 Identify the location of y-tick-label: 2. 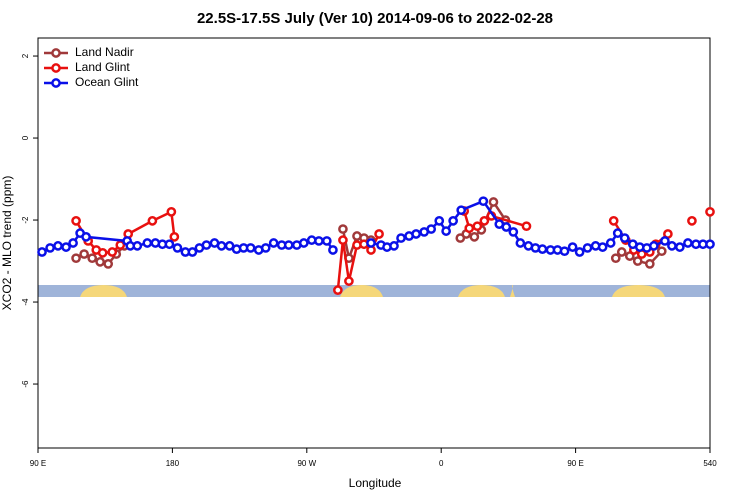
(25, 55).